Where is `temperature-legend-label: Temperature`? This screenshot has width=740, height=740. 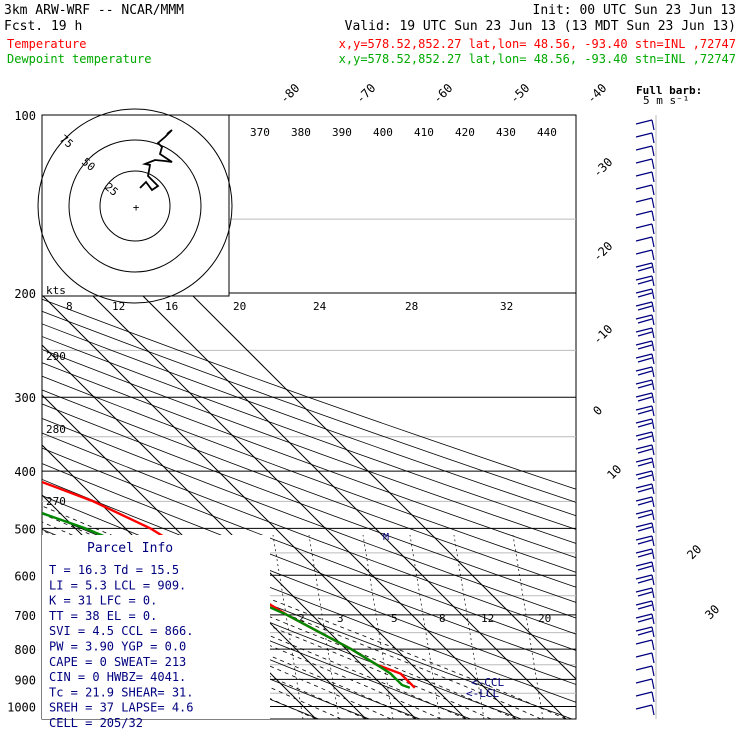 temperature-legend-label: Temperature is located at coordinates (46, 44).